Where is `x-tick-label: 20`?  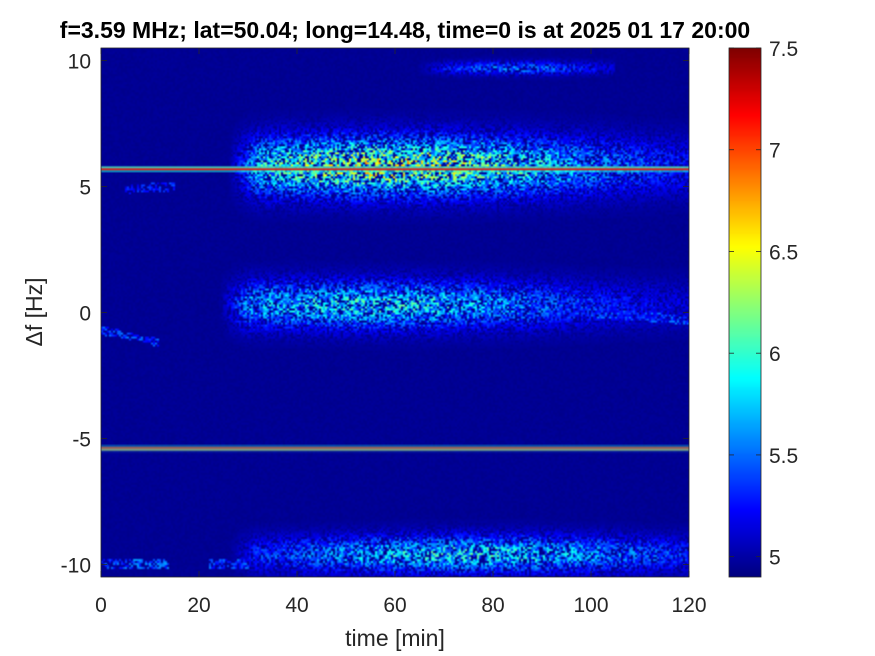 x-tick-label: 20 is located at coordinates (198, 605).